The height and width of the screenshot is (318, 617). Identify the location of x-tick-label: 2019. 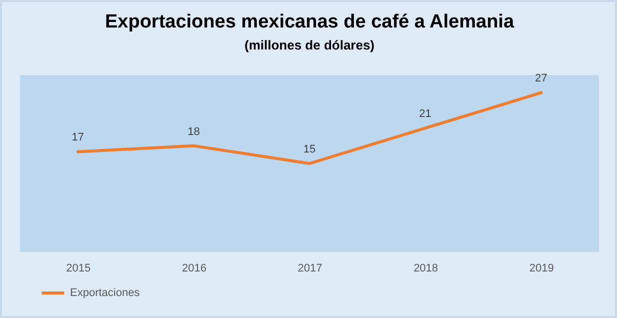
(541, 268).